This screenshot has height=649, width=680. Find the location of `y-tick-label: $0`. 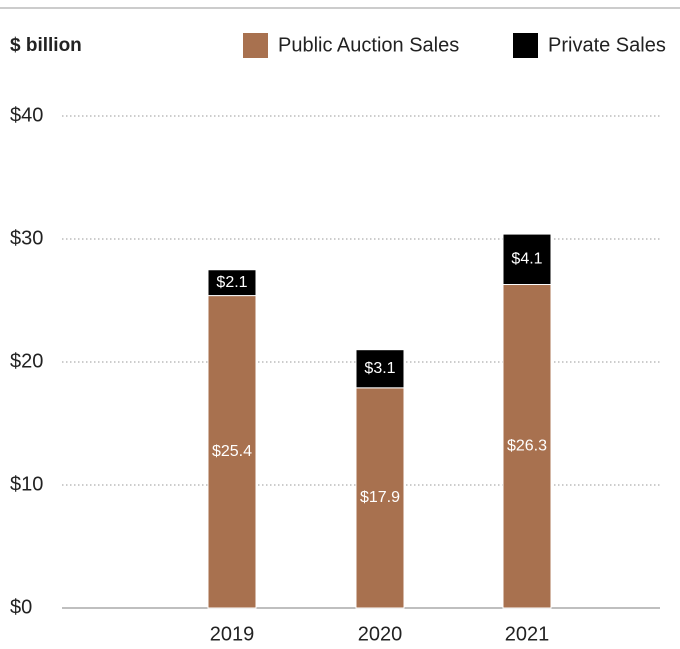

y-tick-label: $0 is located at coordinates (21, 607).